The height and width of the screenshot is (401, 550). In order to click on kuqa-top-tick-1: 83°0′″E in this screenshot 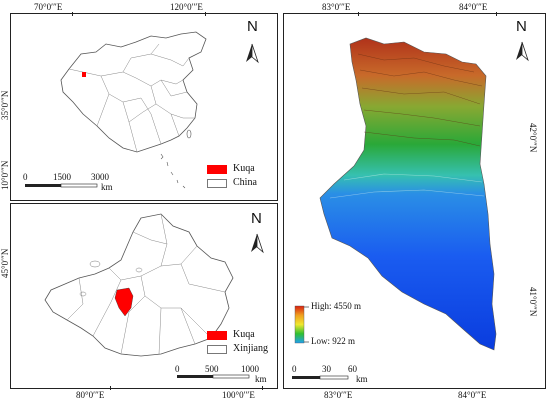, I will do `click(336, 7)`.